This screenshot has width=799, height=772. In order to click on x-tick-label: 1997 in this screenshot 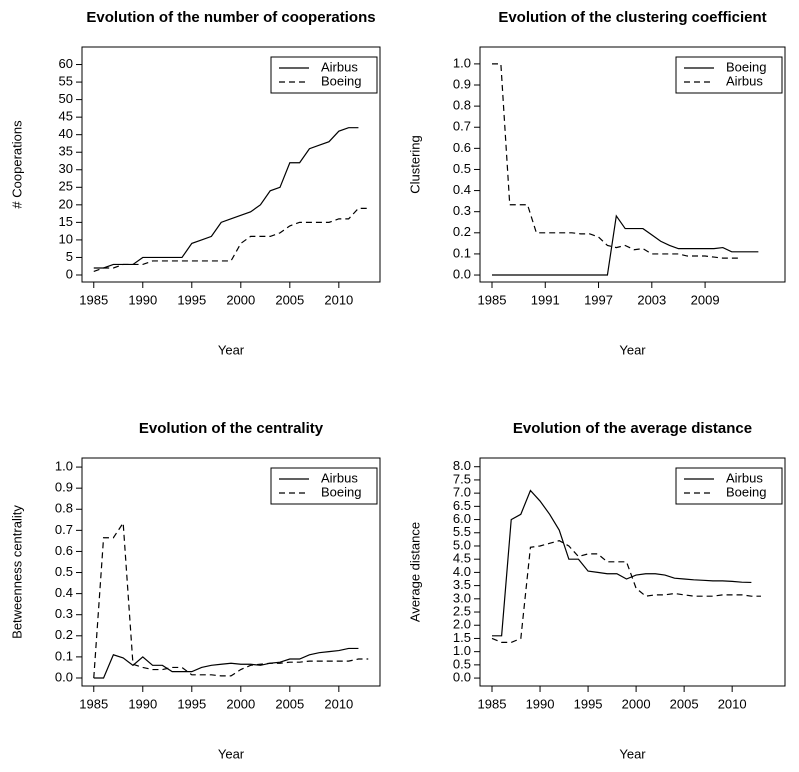, I will do `click(598, 299)`.